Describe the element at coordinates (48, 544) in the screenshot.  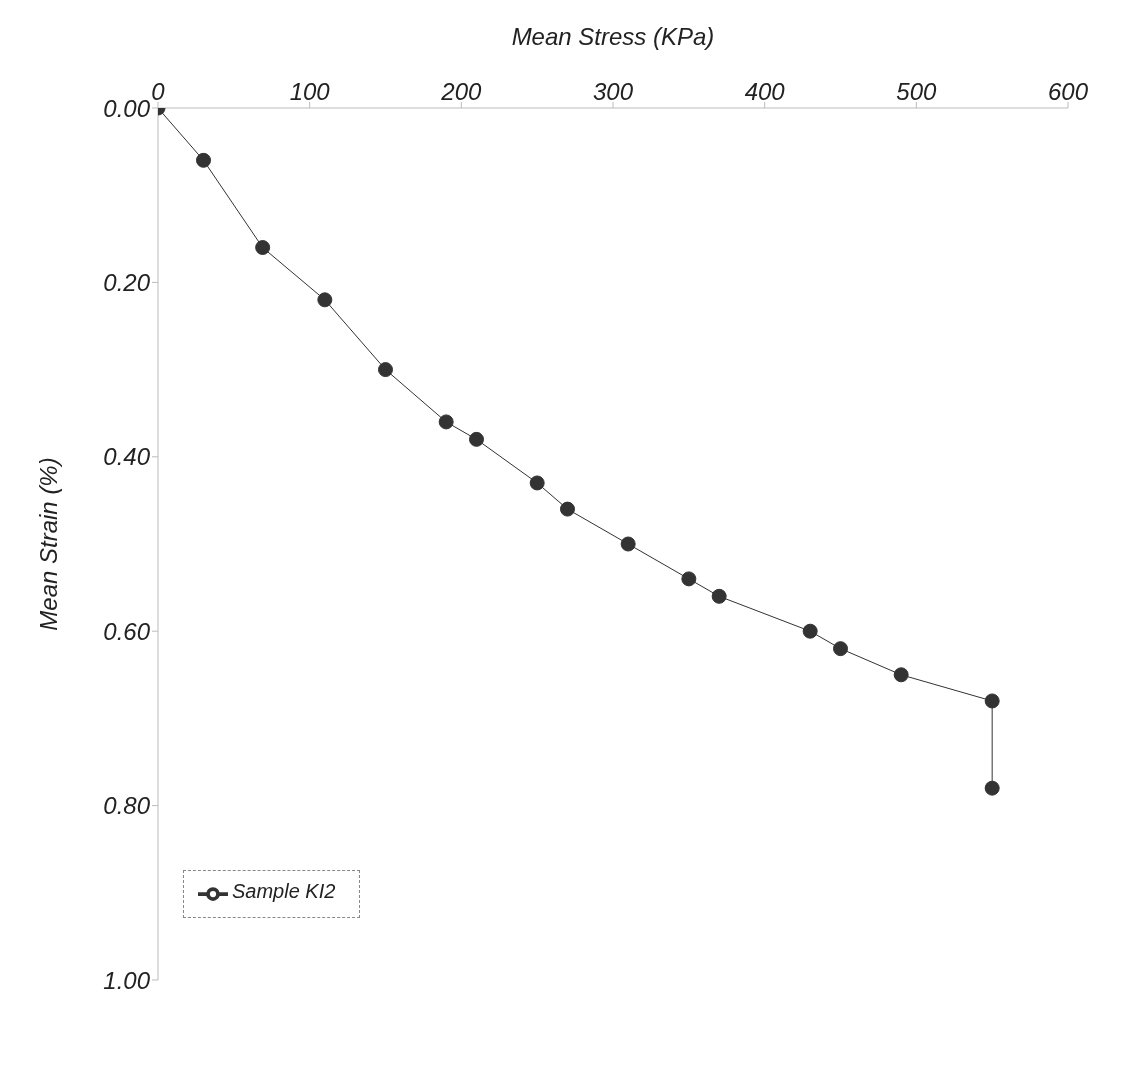
I see `y-axis-title: Mean Strain (%)` at that location.